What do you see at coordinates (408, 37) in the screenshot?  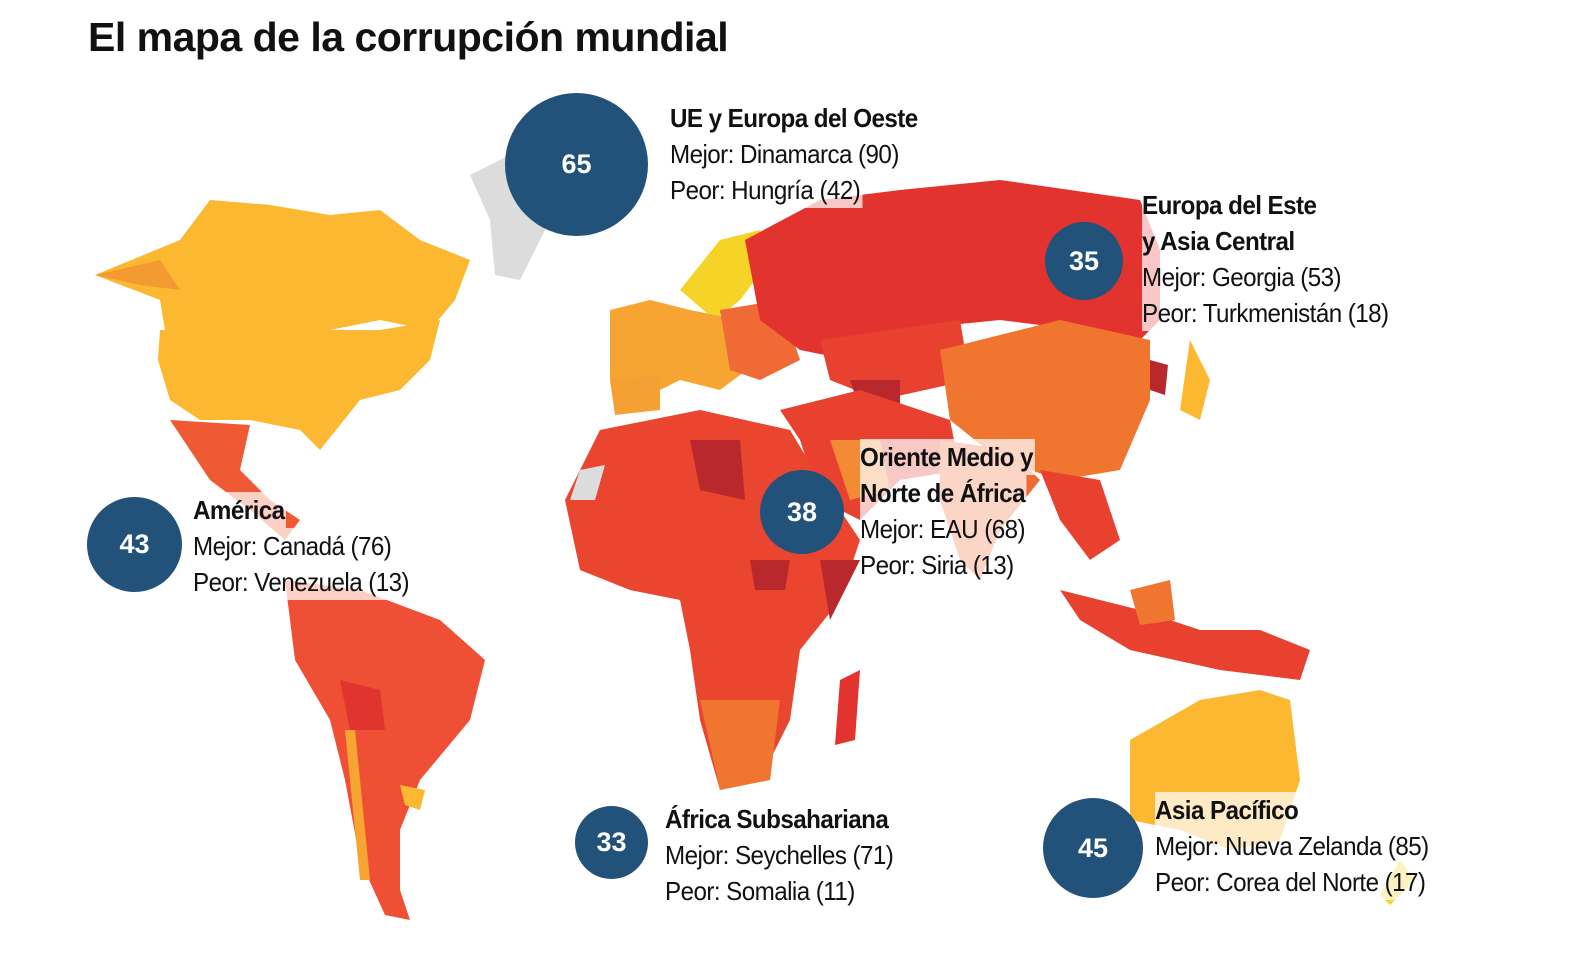 I see `page-title: El mapa de la corrupción mundial` at bounding box center [408, 37].